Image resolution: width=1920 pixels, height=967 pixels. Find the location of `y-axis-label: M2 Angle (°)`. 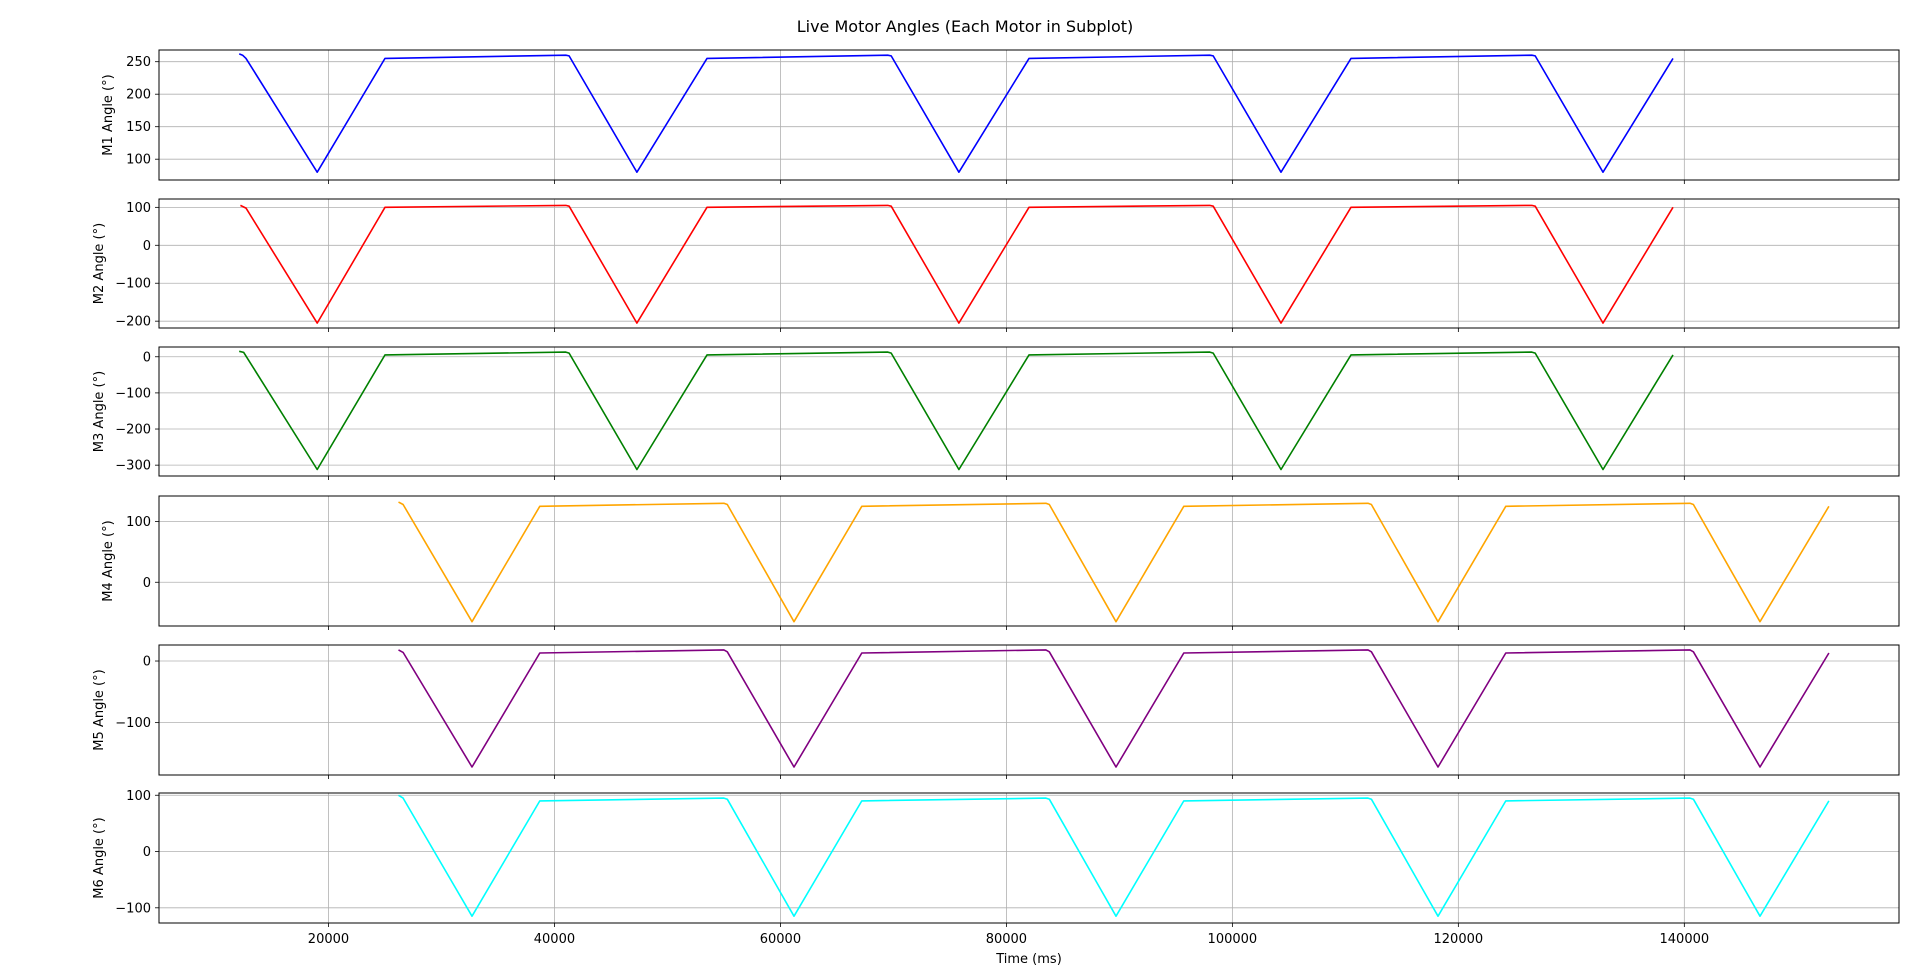

y-axis-label: M2 Angle (°) is located at coordinates (99, 263).